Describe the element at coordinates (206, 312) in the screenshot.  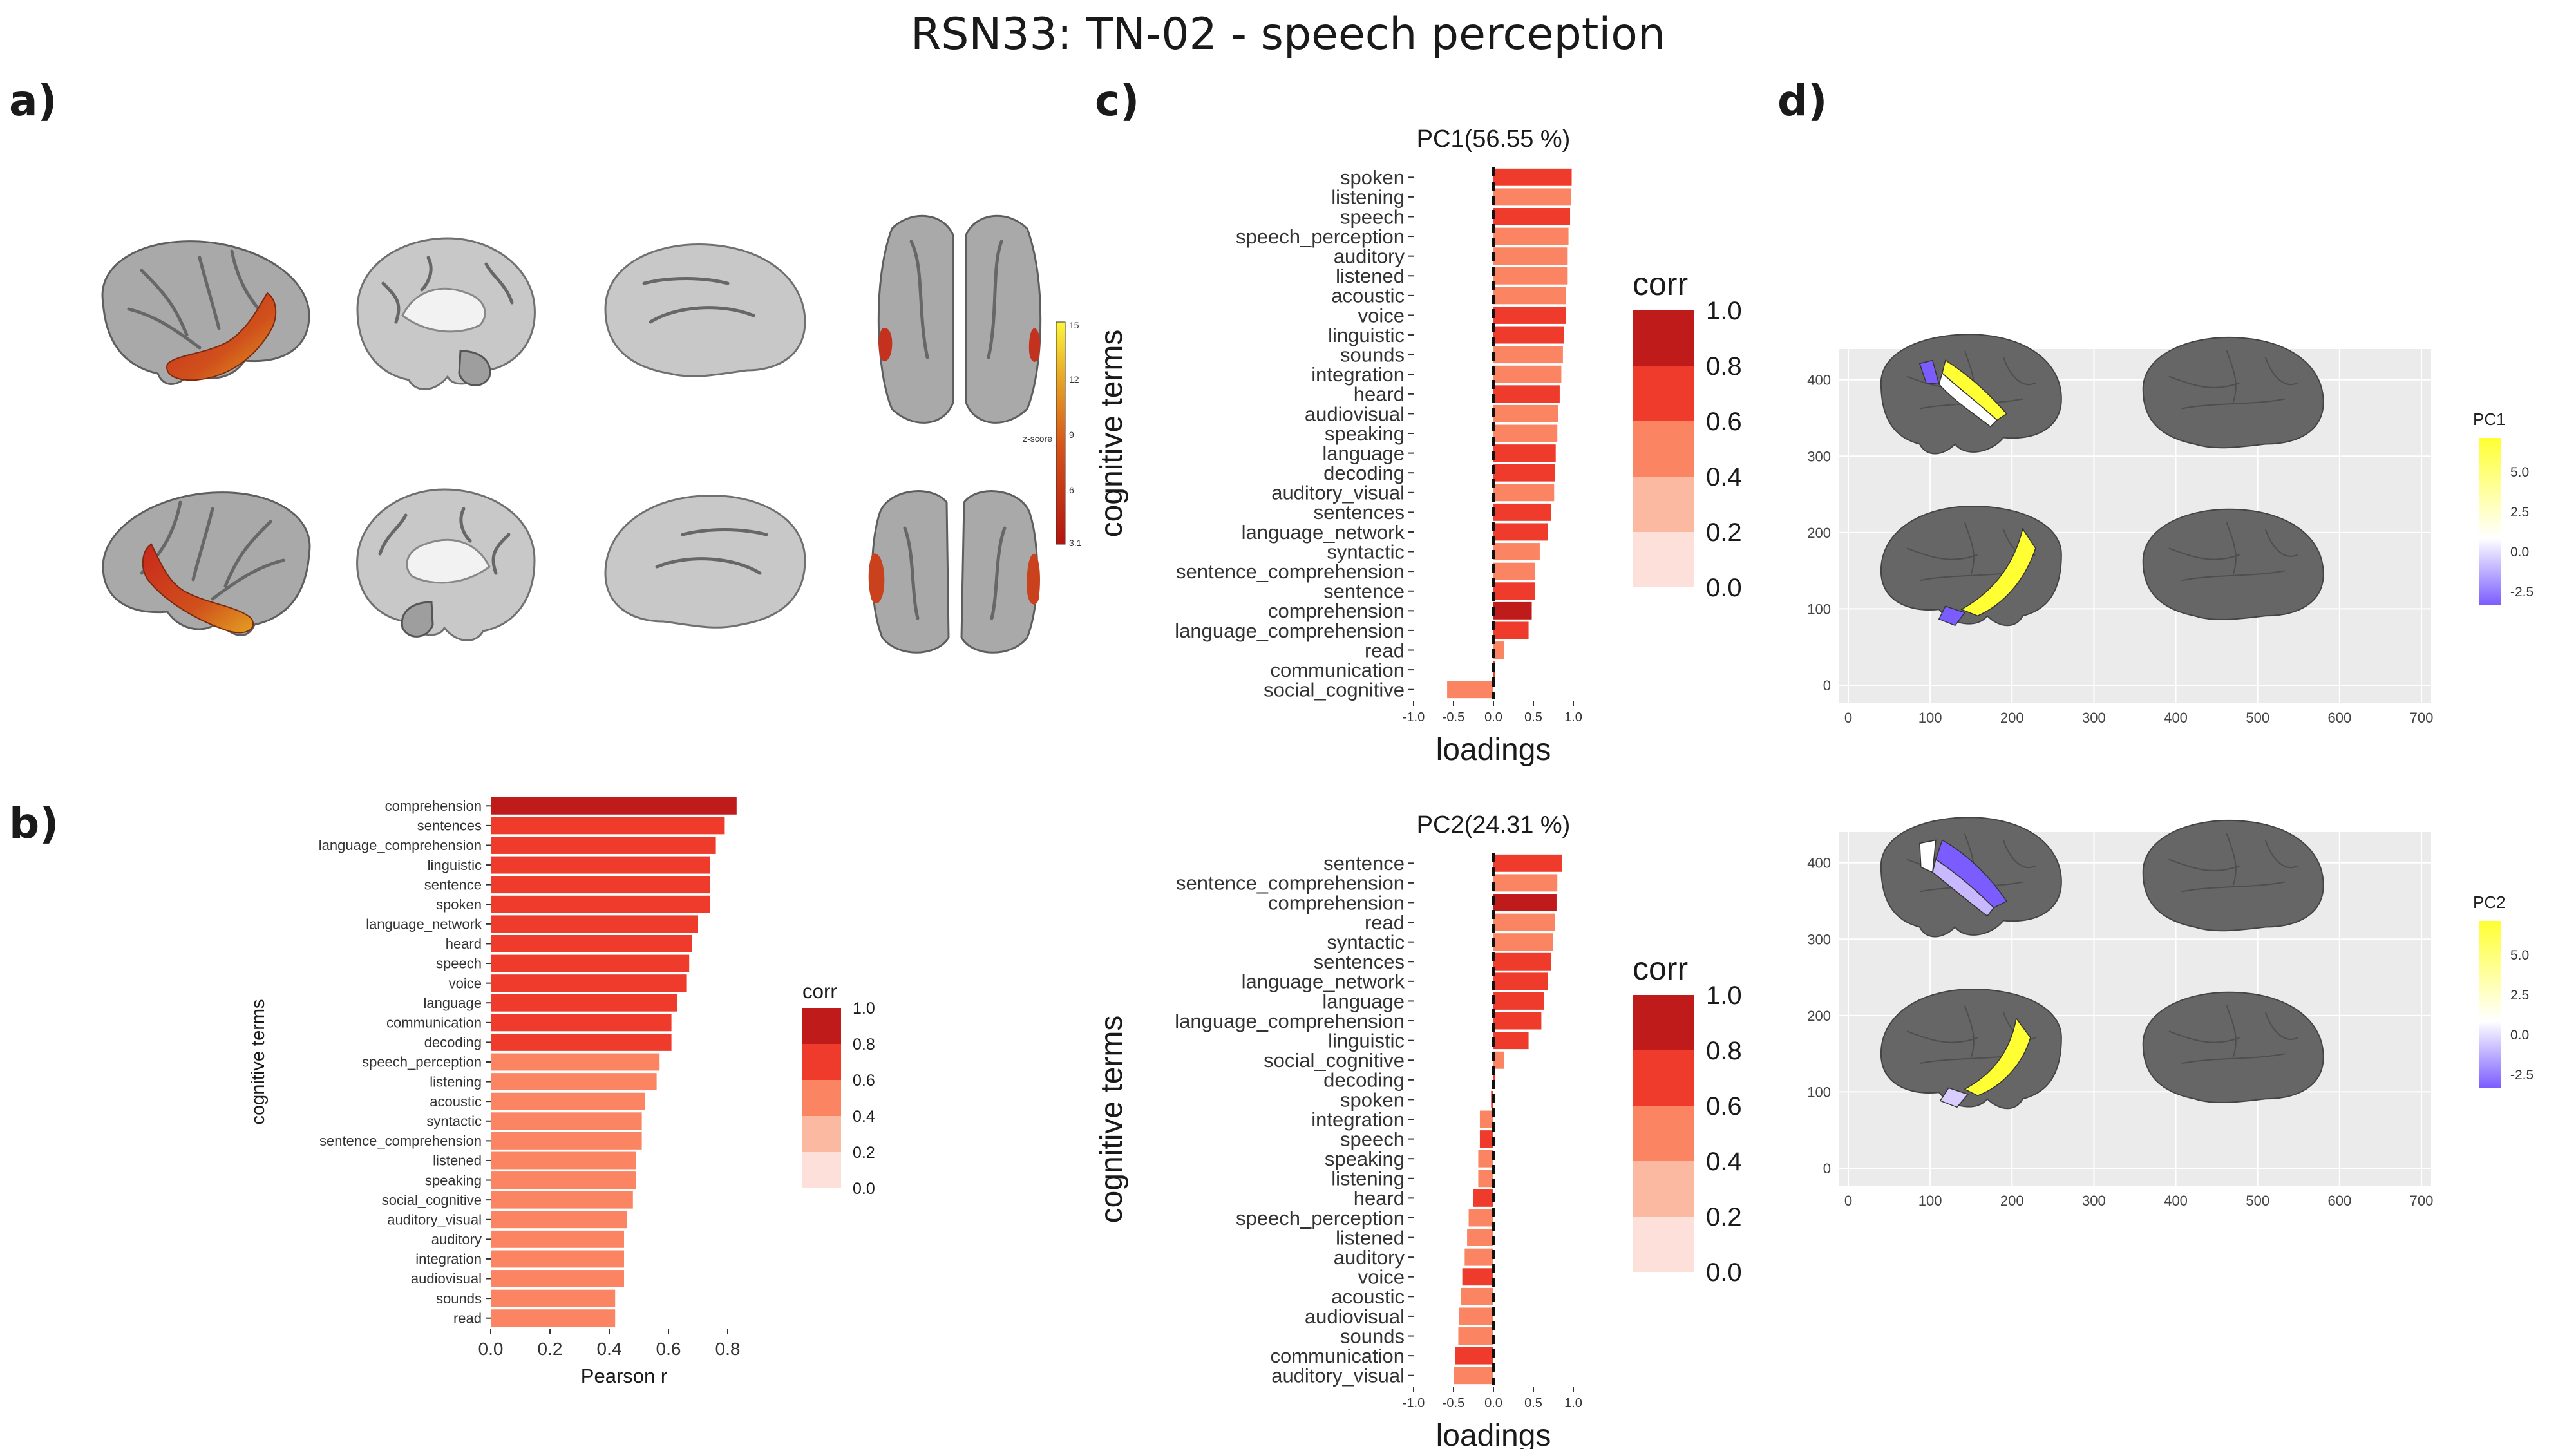
I see `brain-lateral-top` at that location.